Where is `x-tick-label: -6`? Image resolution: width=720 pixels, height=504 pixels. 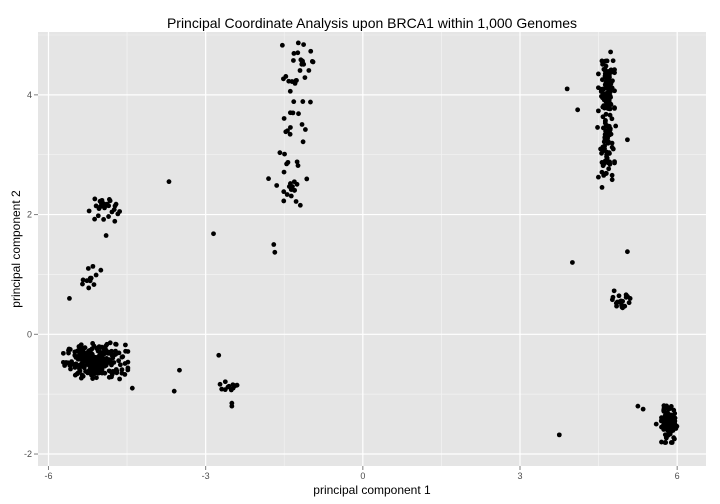
x-tick-label: -6 is located at coordinates (48, 476).